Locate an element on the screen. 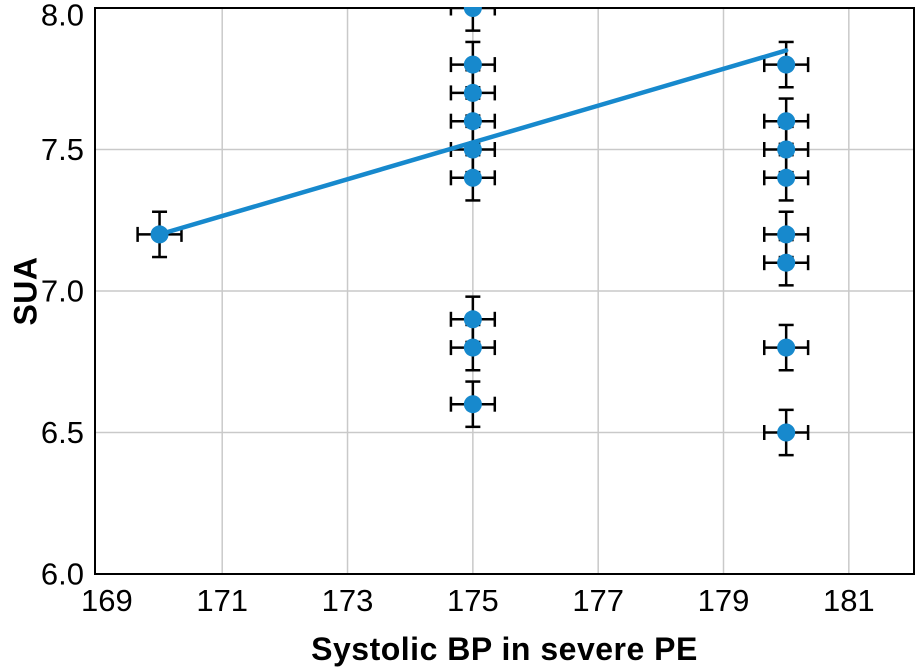 The image size is (916, 672). x-tick-label: 177 is located at coordinates (598, 600).